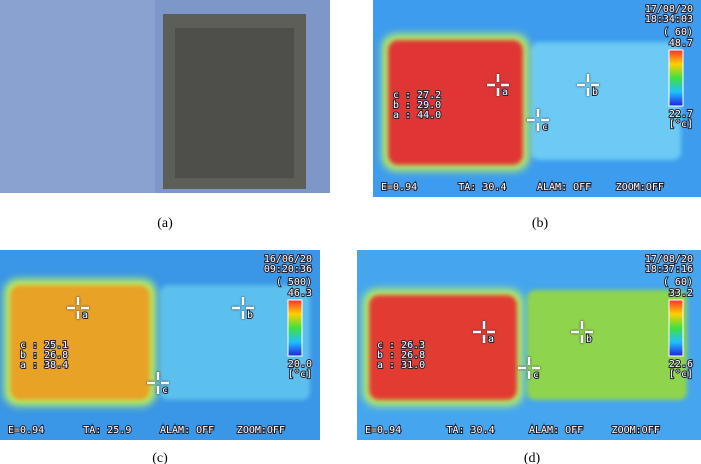  Describe the element at coordinates (165, 223) in the screenshot. I see `caption: (a)` at that location.